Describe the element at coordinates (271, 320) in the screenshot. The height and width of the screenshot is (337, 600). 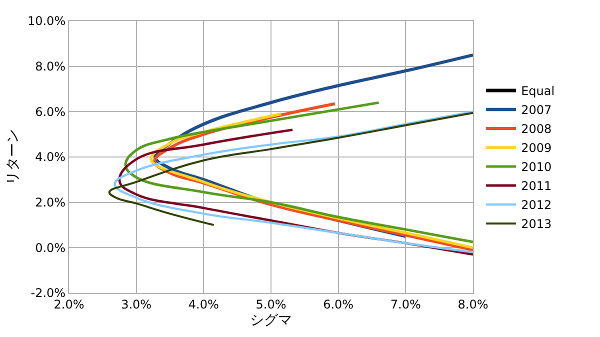
I see `x-axis-title: シグマ` at that location.